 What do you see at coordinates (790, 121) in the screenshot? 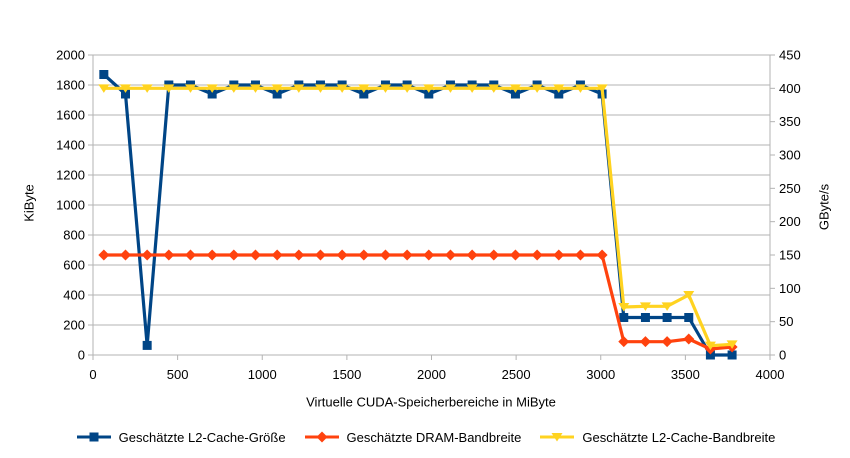
I see `svg-text: 350` at bounding box center [790, 121].